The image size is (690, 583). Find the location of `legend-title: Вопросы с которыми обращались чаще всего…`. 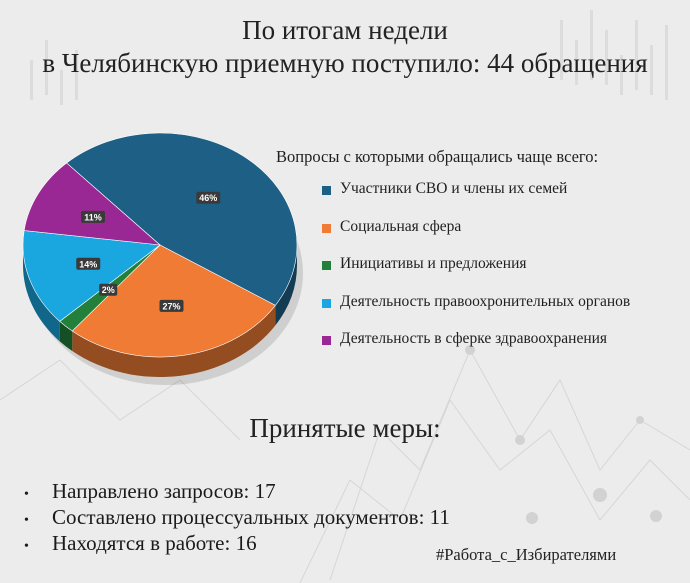

legend-title: Вопросы с которыми обращались чаще всего… is located at coordinates (437, 156).